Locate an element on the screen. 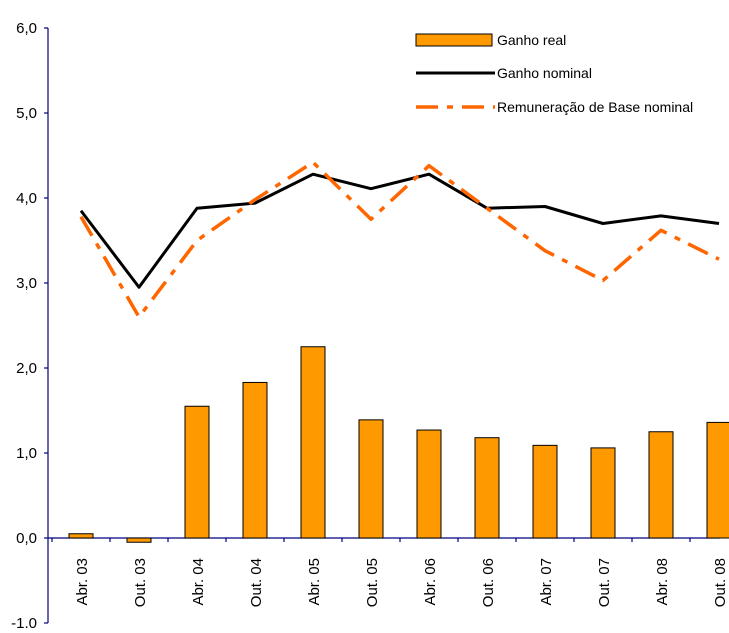  x-tick-label: Abr. 05 is located at coordinates (314, 582).